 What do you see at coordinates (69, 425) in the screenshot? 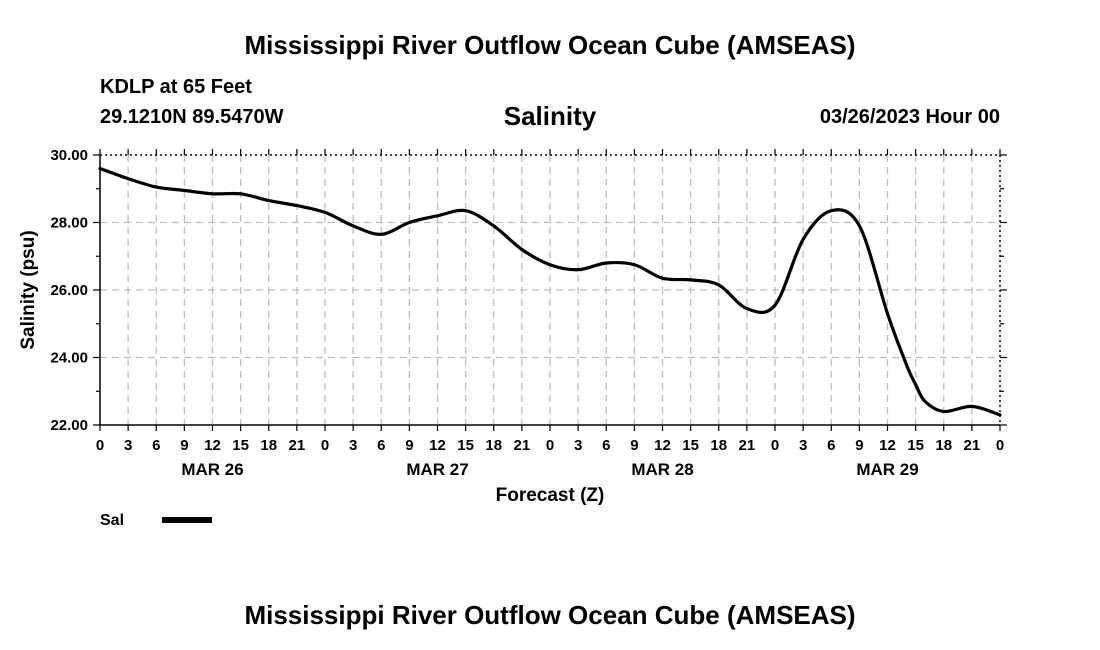
I see `y-tick-label: 22.00` at bounding box center [69, 425].